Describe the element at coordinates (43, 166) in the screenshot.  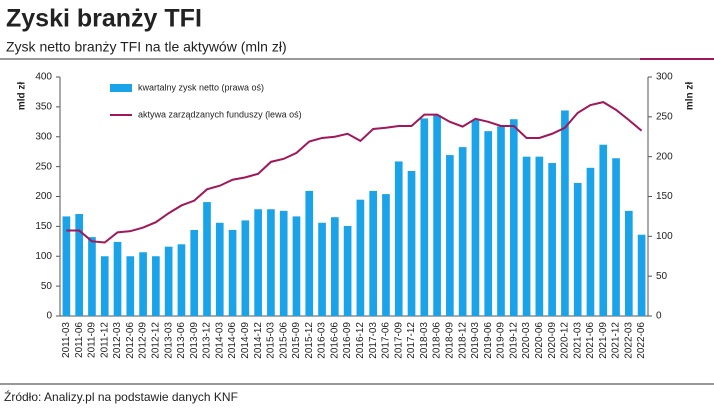
I see `y-tick-label: 250` at that location.